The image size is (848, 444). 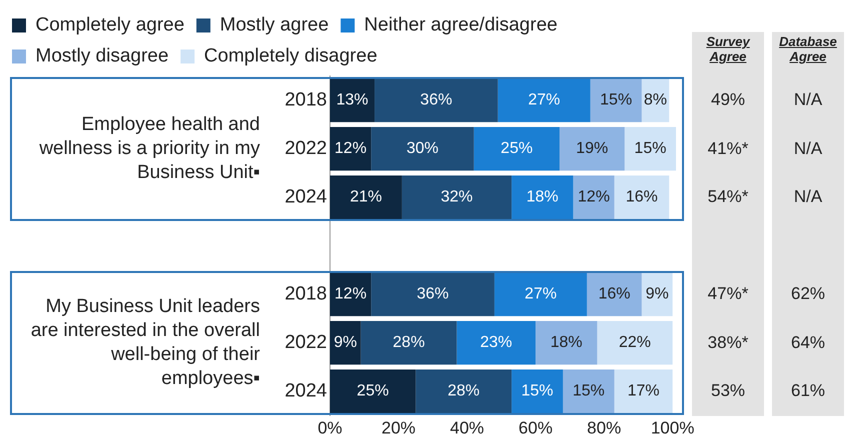 What do you see at coordinates (274, 25) in the screenshot?
I see `legend-label: Mostly agree` at bounding box center [274, 25].